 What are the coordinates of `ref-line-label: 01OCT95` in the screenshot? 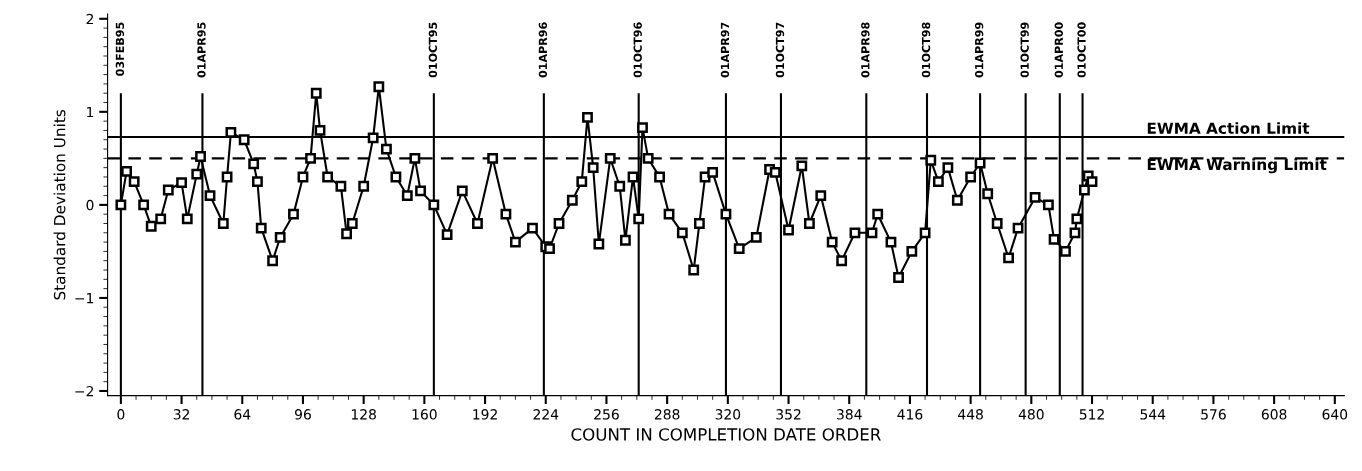 It's located at (433, 50).